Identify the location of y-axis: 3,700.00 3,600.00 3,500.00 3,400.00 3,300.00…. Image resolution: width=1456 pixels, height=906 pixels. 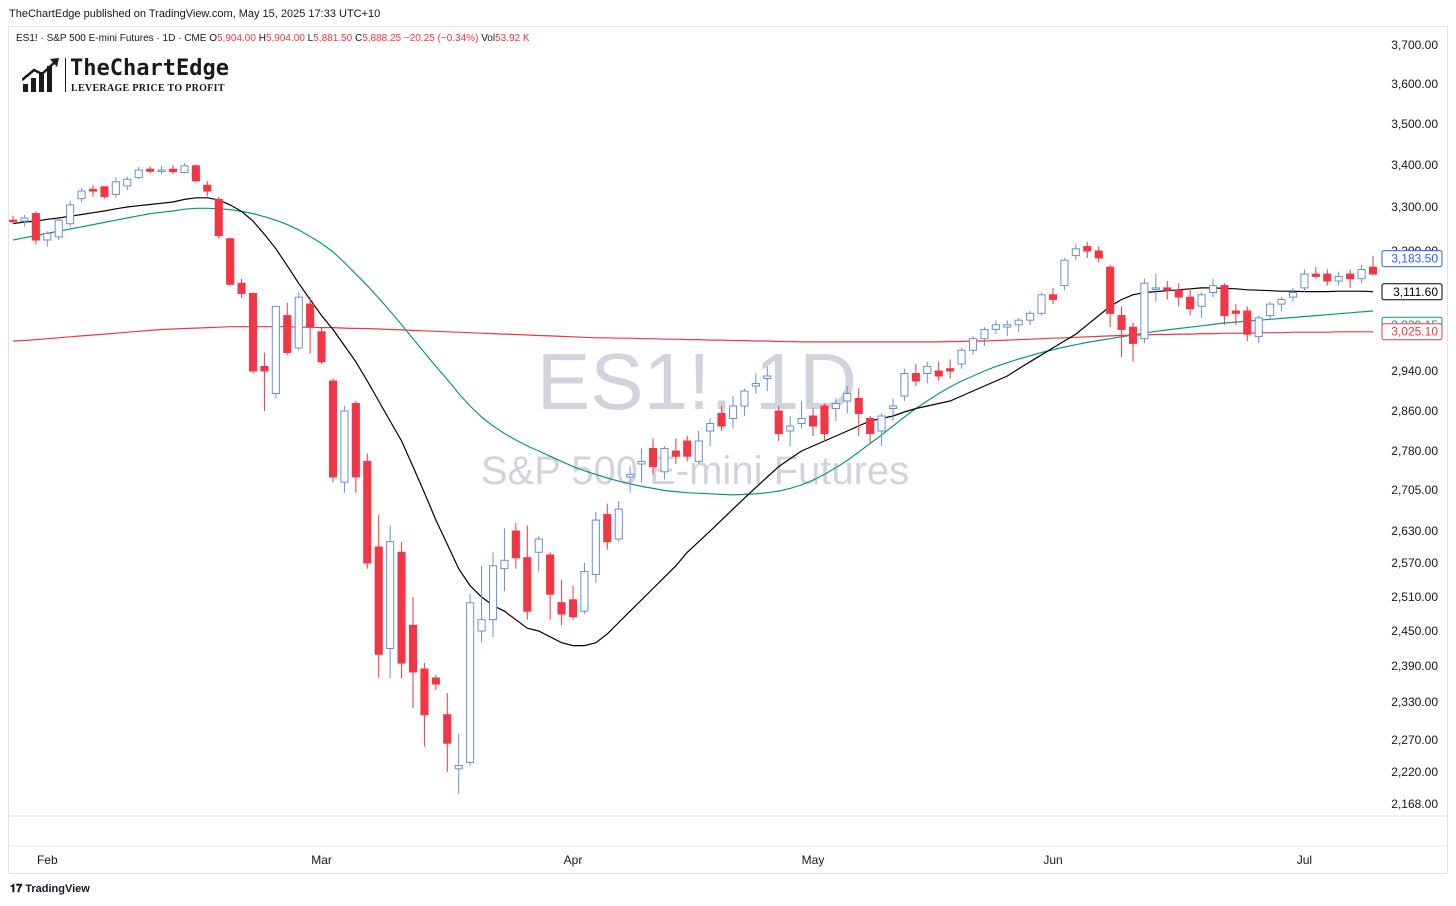
(1414, 424).